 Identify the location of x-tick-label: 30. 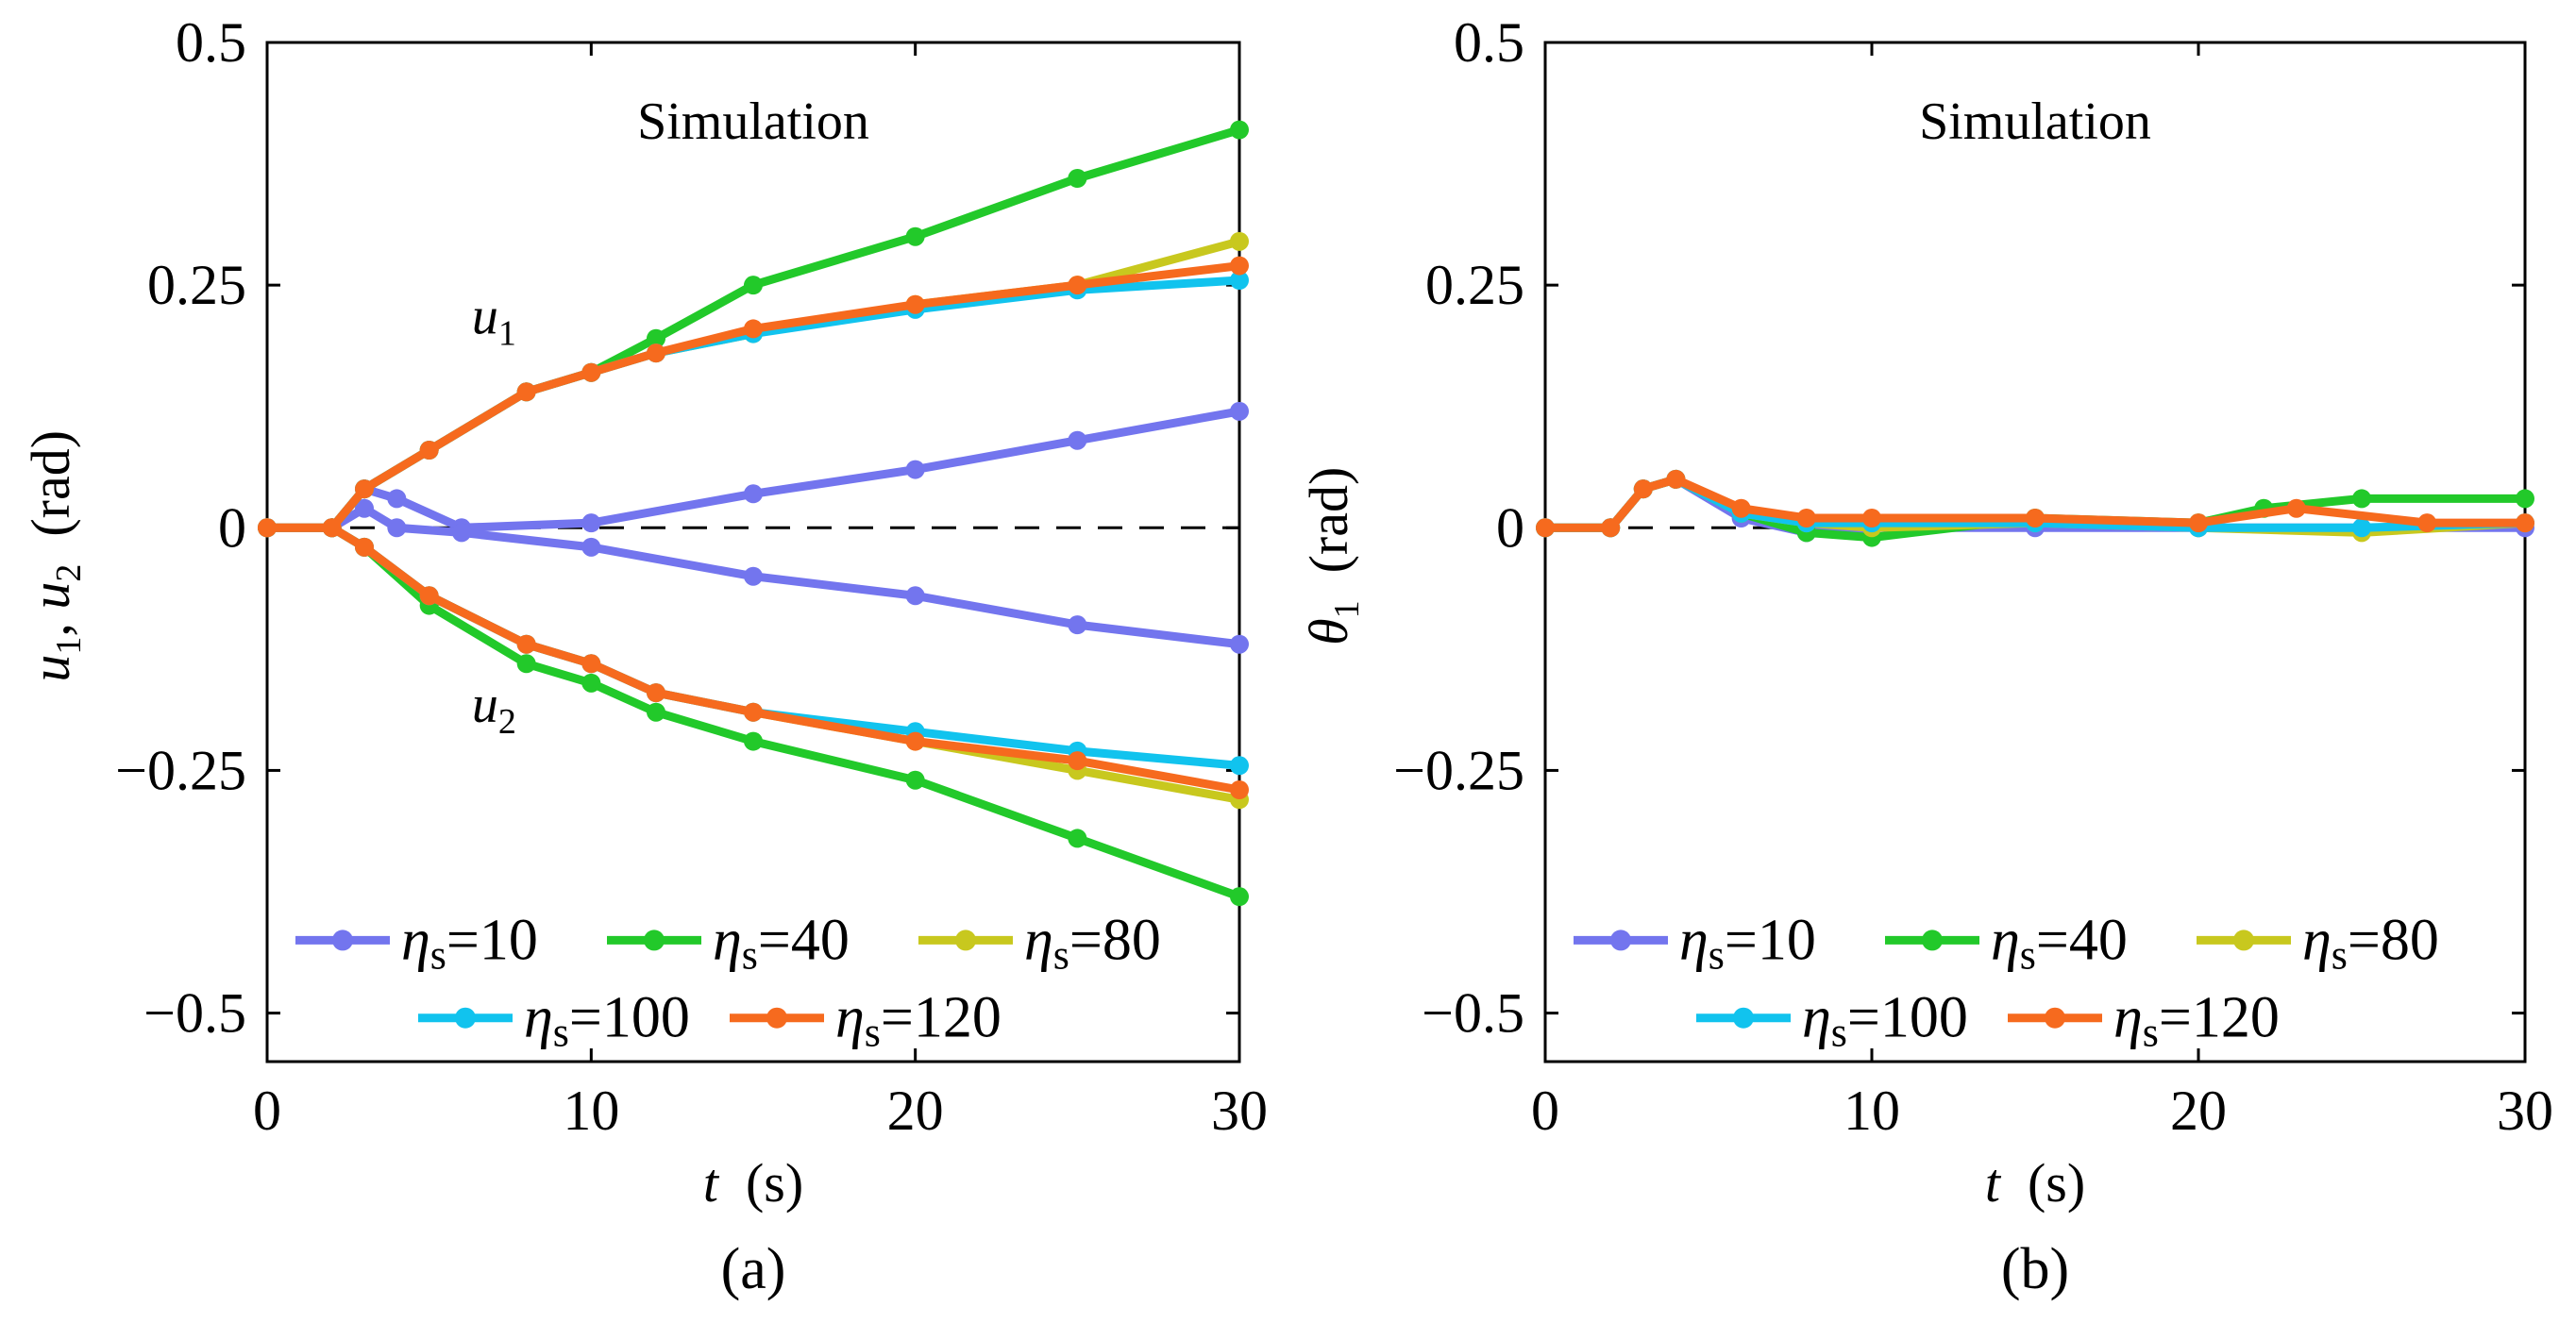
(2525, 1111).